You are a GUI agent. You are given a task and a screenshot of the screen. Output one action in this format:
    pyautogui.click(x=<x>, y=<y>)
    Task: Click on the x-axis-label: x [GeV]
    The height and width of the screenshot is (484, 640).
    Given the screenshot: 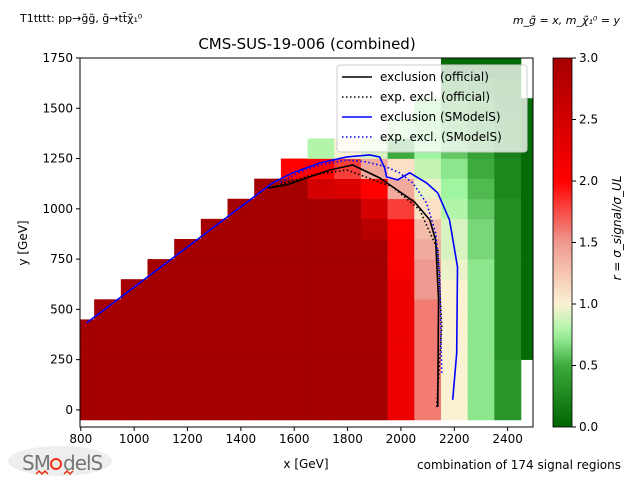 What is the action you would take?
    pyautogui.click(x=305, y=464)
    